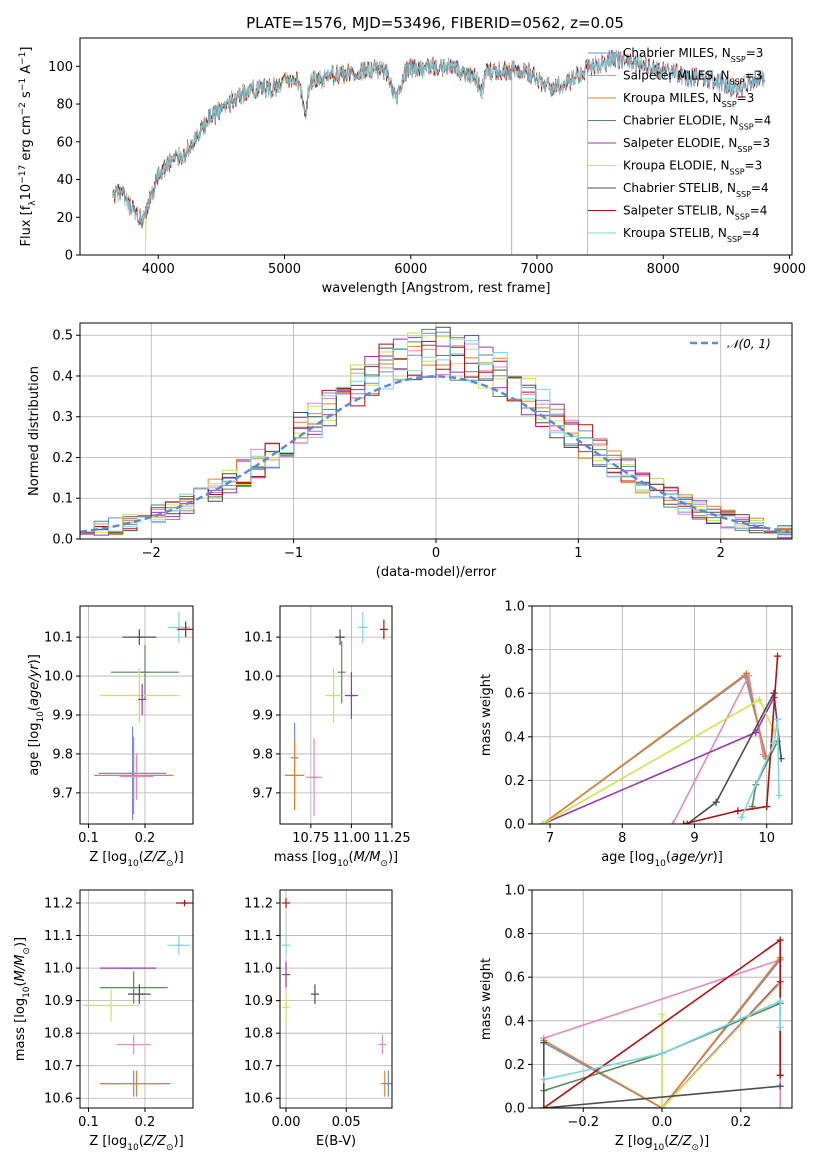  I want to click on x-tick-label: 1, so click(578, 553).